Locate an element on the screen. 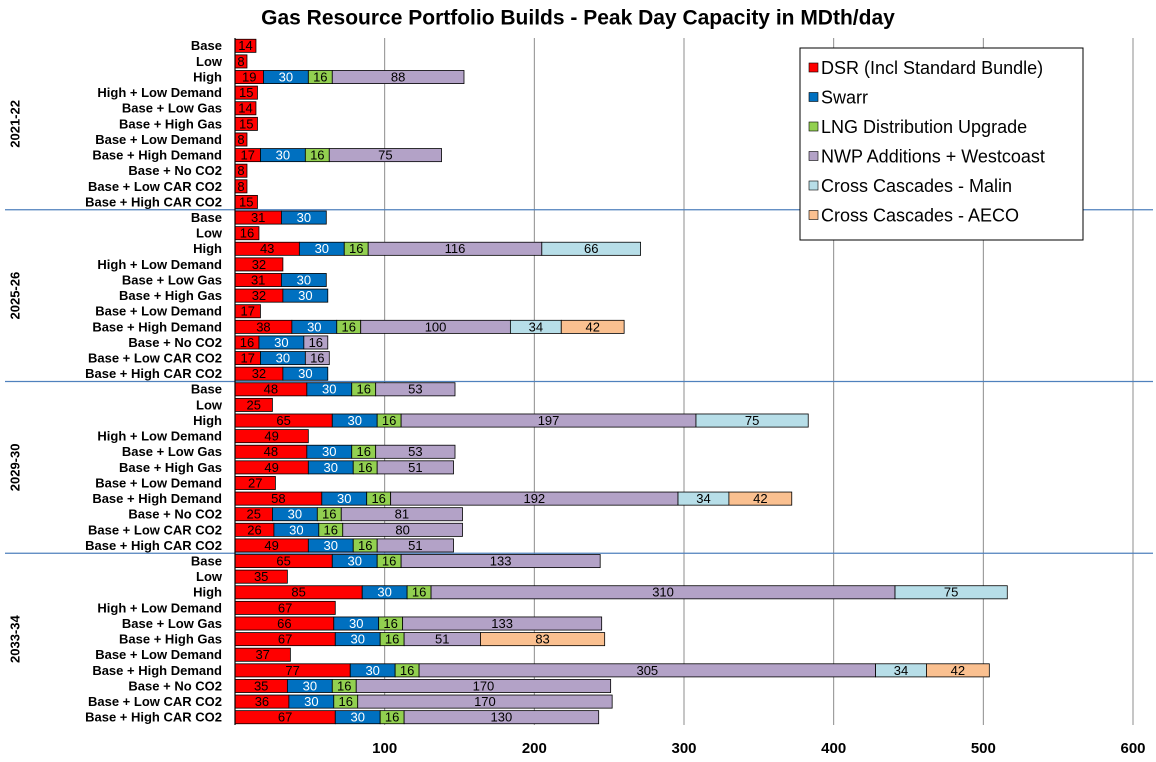 The image size is (1156, 762). data-label: 192 is located at coordinates (534, 498).